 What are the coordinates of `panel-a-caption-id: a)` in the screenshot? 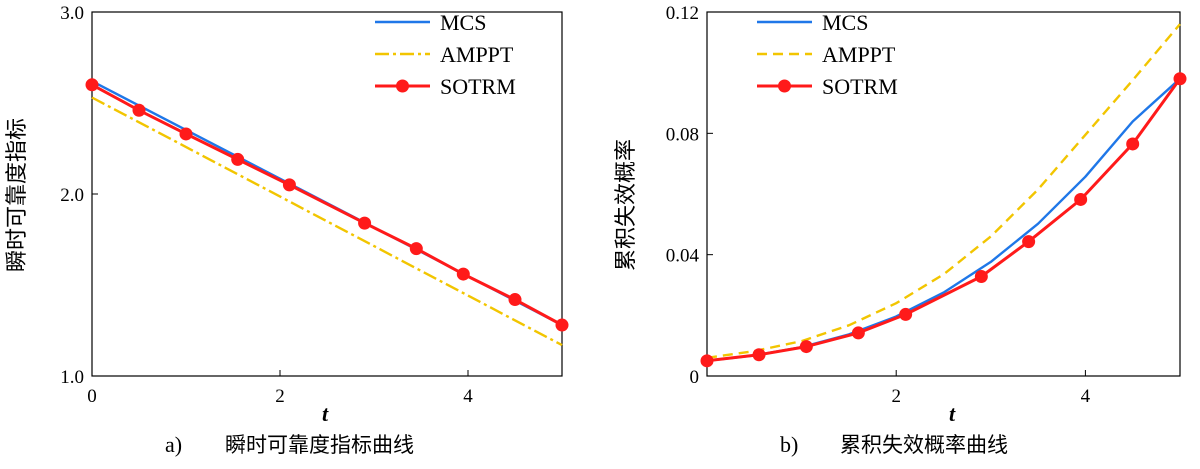 It's located at (173, 444).